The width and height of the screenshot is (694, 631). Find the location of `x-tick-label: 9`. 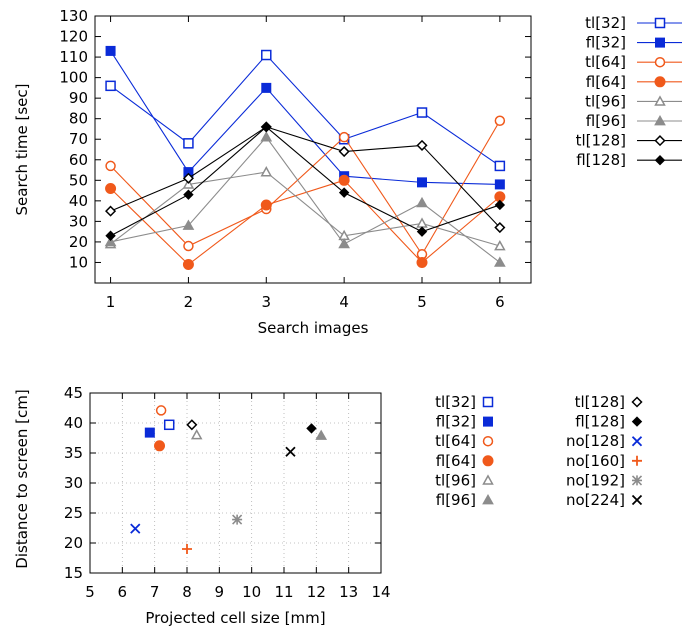

x-tick-label: 9 is located at coordinates (220, 592).